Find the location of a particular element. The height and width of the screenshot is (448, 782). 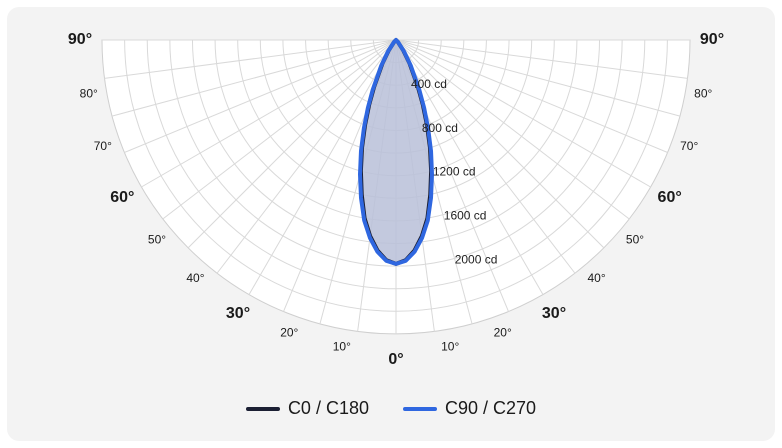

angle-label-60-right: 60° is located at coordinates (670, 197).